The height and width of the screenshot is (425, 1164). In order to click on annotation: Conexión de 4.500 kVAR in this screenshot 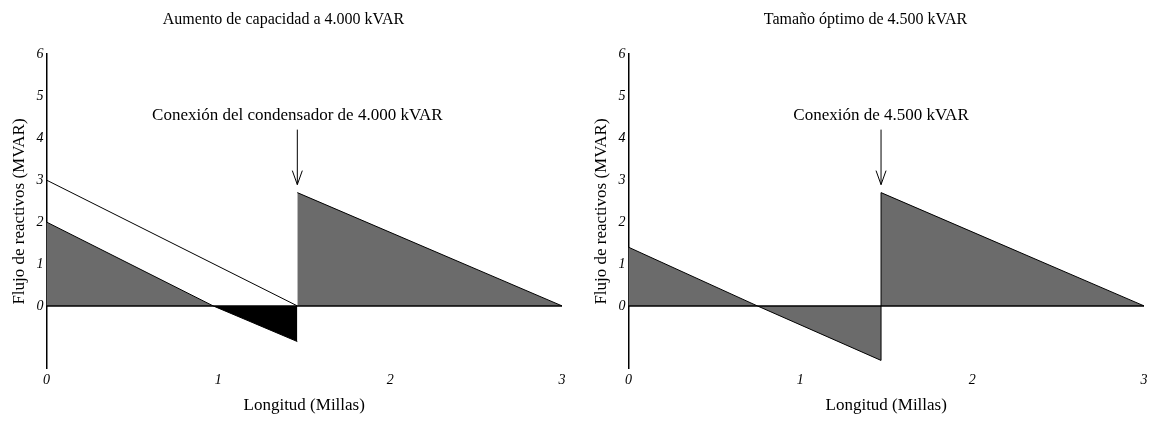, I will do `click(881, 114)`.